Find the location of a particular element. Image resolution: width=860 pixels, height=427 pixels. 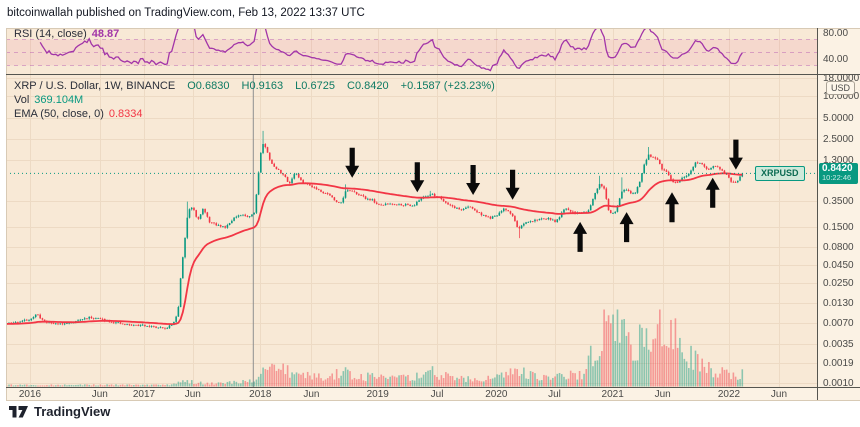

volume-legend: Vol 369.104M is located at coordinates (48, 100).